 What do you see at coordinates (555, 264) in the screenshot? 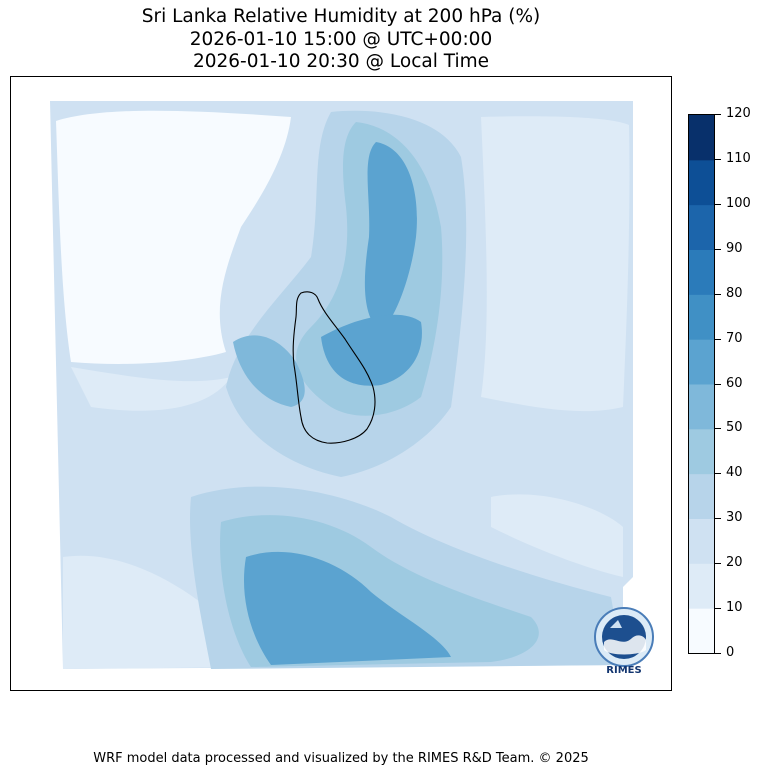
I see `contour-10-20-east` at bounding box center [555, 264].